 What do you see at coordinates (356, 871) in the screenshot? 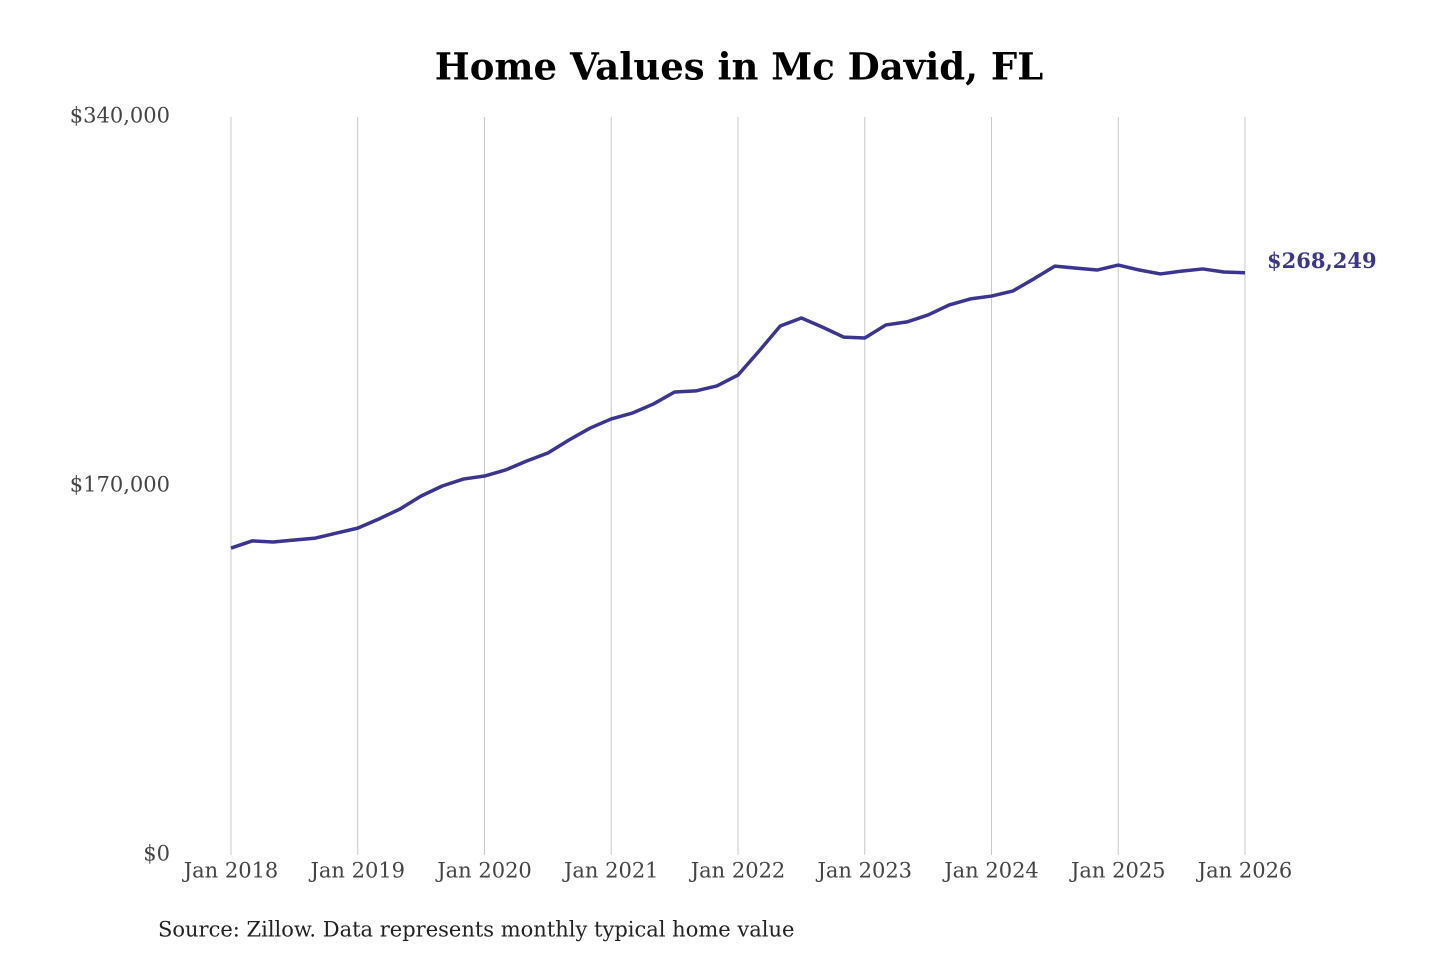
I see `x-tick-label: Jan 2019` at bounding box center [356, 871].